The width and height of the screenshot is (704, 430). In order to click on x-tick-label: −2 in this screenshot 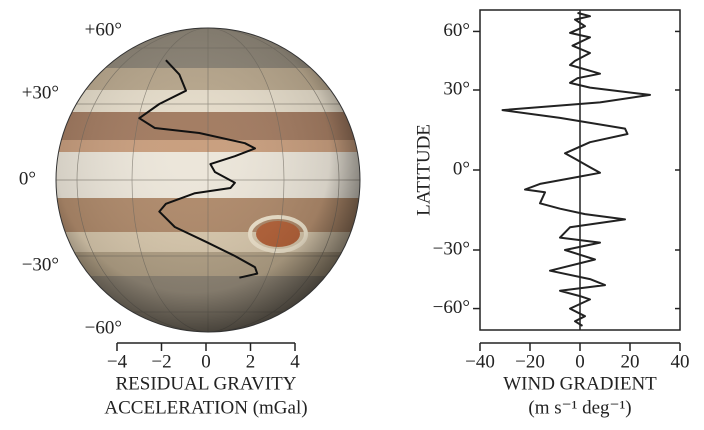, I will do `click(161, 361)`.